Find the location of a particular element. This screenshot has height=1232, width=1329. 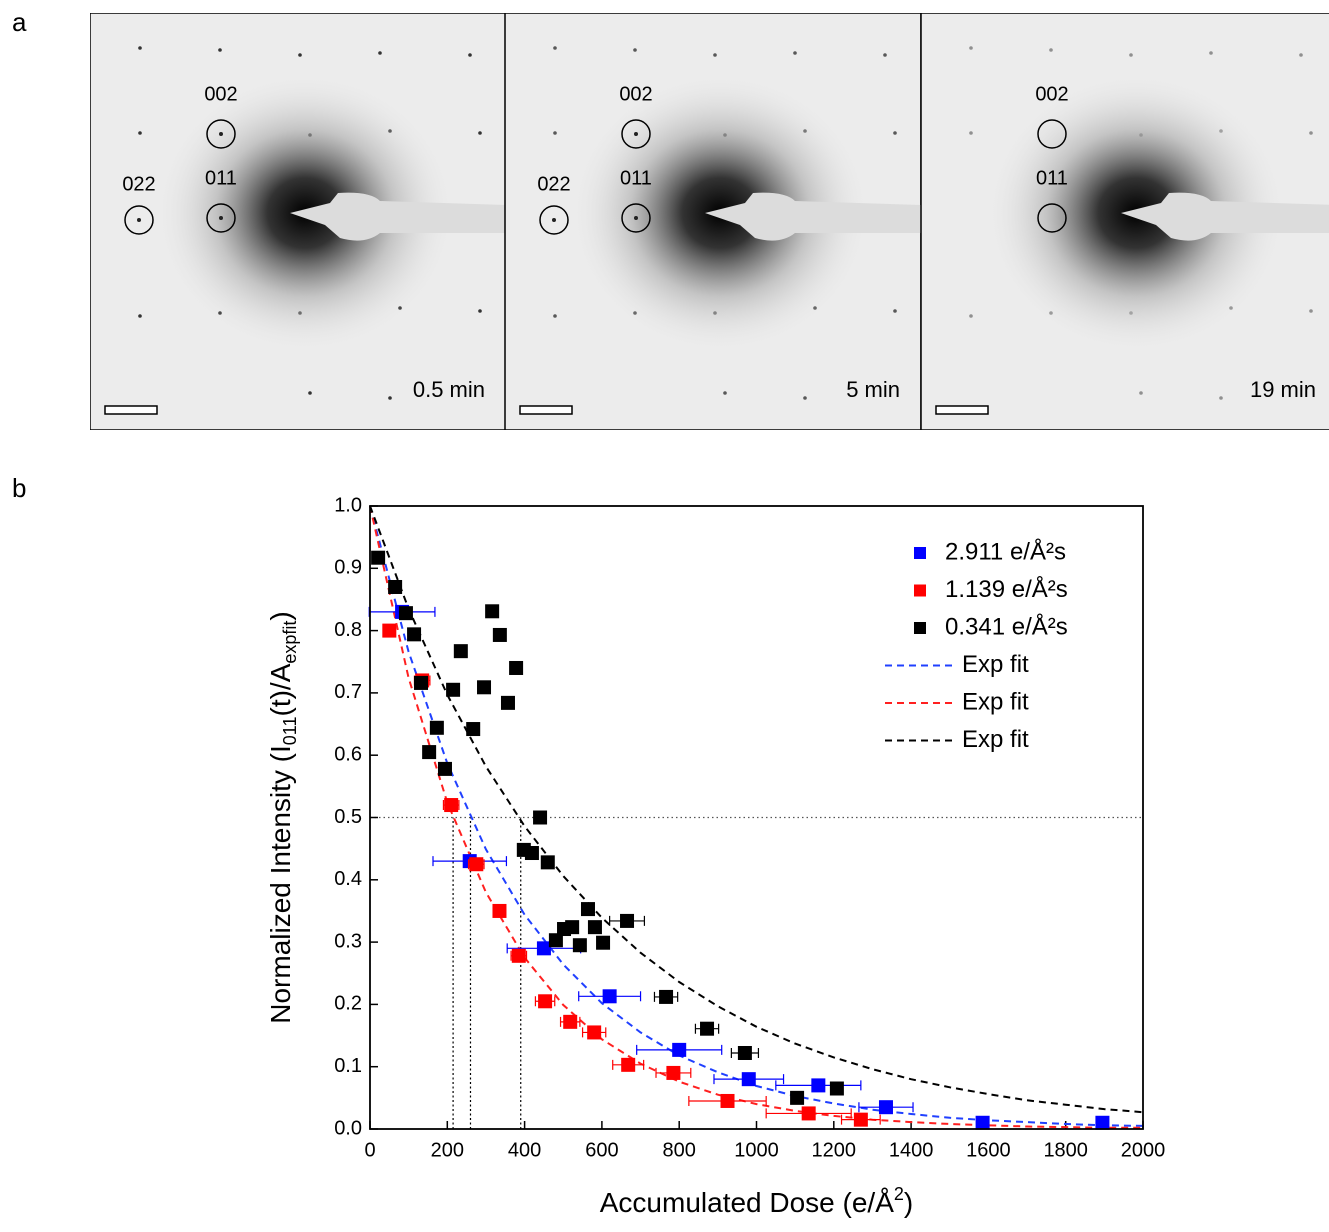

y-tick-label: 0.9 is located at coordinates (348, 568).